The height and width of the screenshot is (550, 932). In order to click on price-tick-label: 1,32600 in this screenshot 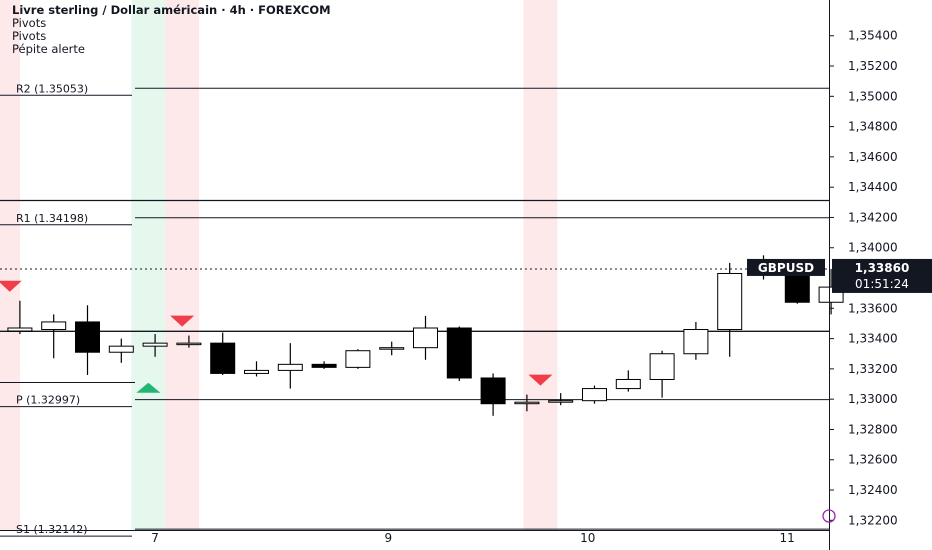, I will do `click(873, 460)`.